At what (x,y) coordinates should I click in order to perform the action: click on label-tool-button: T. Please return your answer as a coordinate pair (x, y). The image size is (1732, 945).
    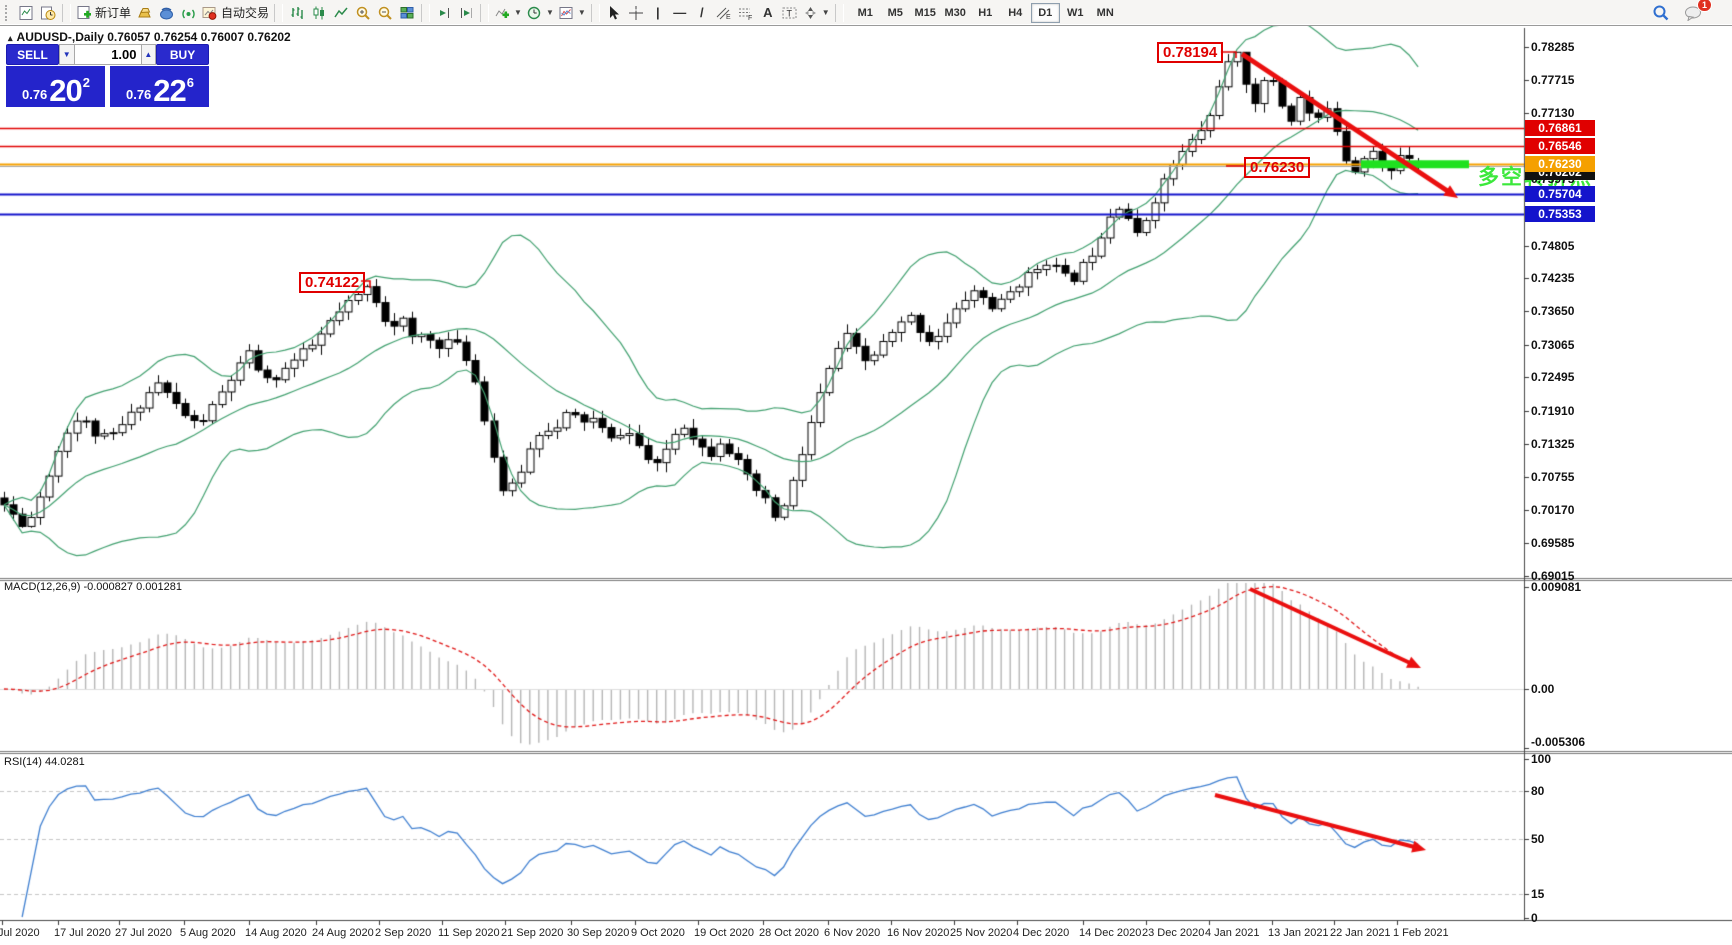
    Looking at the image, I should click on (790, 13).